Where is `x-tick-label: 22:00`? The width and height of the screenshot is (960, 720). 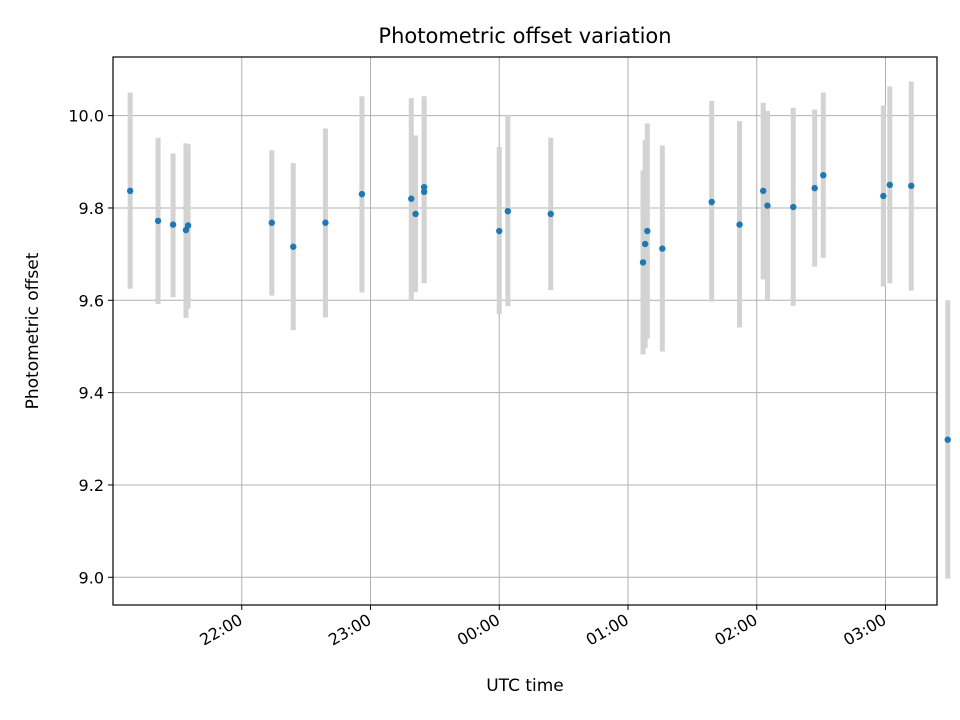
x-tick-label: 22:00 is located at coordinates (220, 630).